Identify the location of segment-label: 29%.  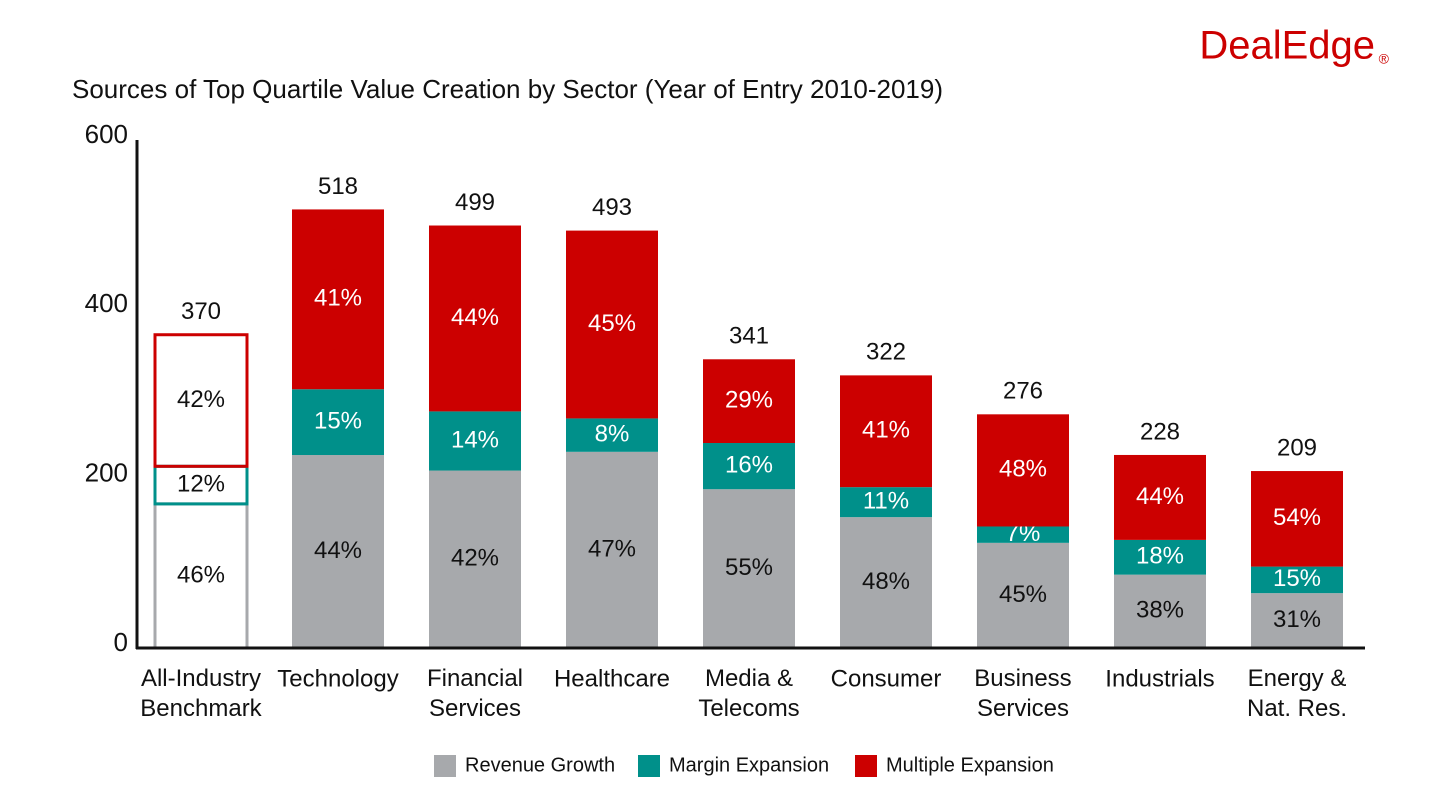
(749, 399).